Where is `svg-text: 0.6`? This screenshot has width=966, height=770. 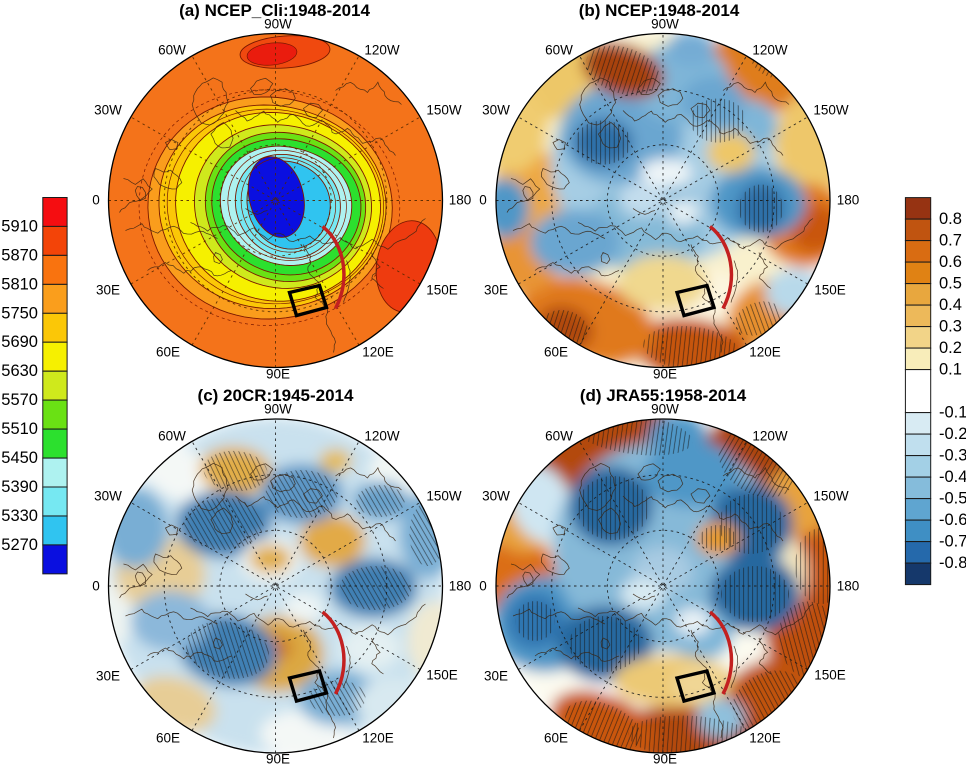 svg-text: 0.6 is located at coordinates (950, 262).